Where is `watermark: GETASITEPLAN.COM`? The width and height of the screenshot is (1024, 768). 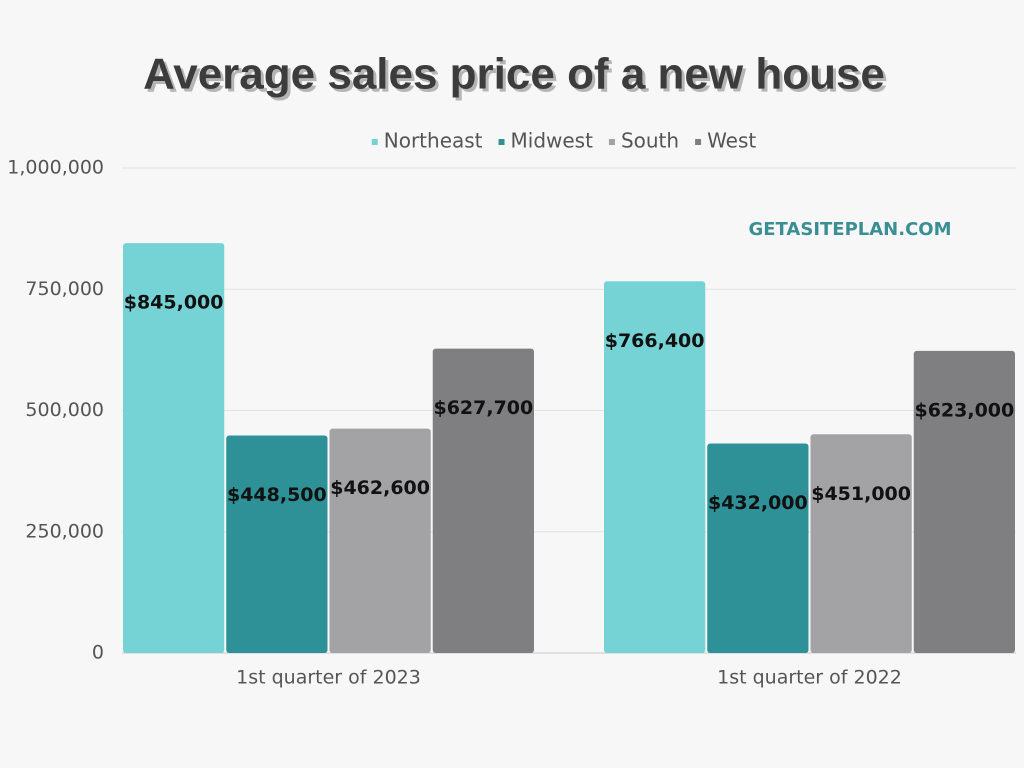
watermark: GETASITEPLAN.COM is located at coordinates (849, 229).